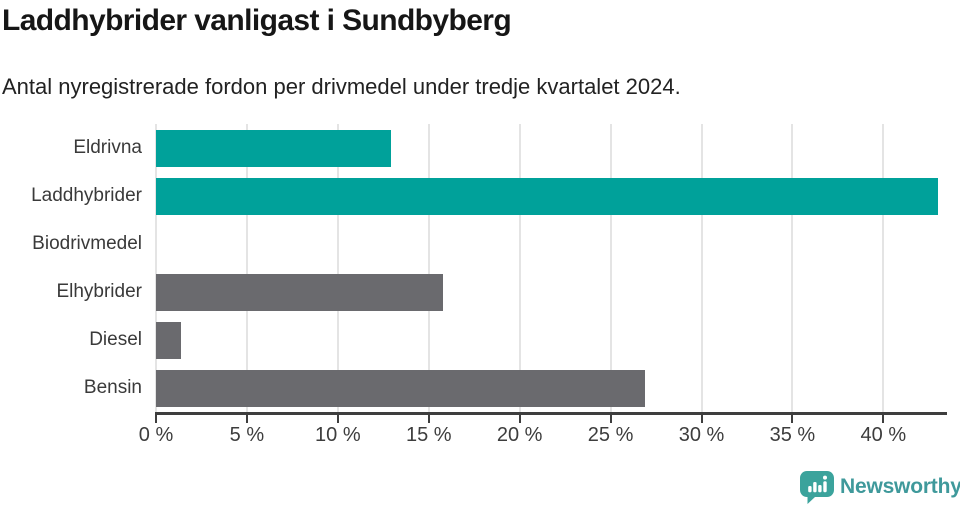 This screenshot has height=505, width=960. Describe the element at coordinates (551, 413) in the screenshot. I see `x-axis-line` at that location.